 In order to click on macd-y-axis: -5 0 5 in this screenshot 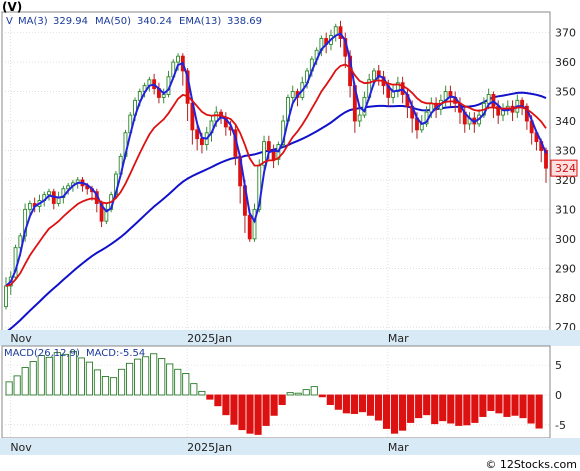, I will do `click(560, 395)`.